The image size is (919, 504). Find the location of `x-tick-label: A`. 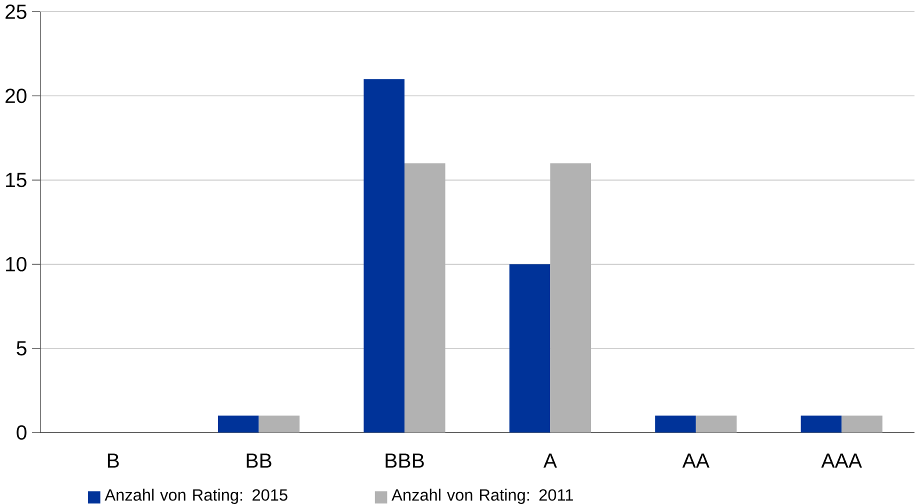

x-tick-label: A is located at coordinates (550, 461).